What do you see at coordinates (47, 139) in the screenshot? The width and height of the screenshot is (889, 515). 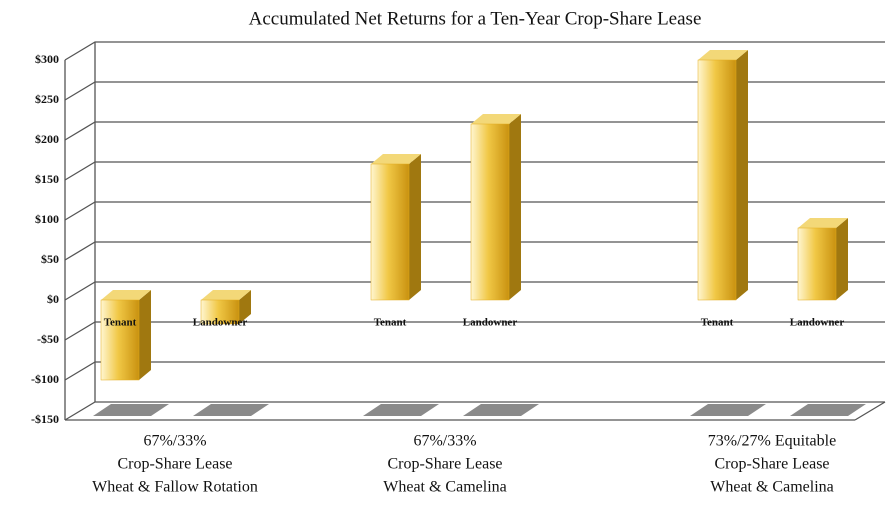 I see `y-tick-label: $200` at bounding box center [47, 139].